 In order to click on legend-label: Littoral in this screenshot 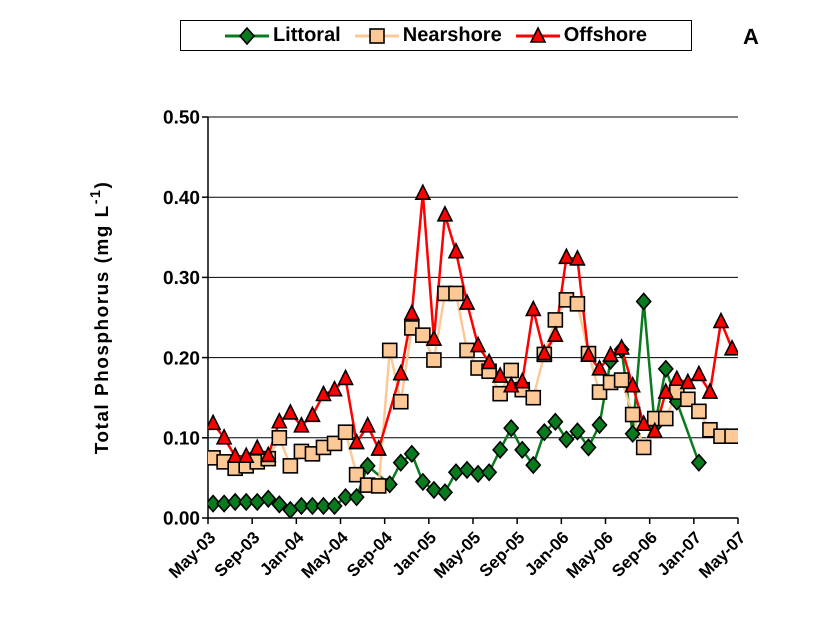, I will do `click(306, 35)`.